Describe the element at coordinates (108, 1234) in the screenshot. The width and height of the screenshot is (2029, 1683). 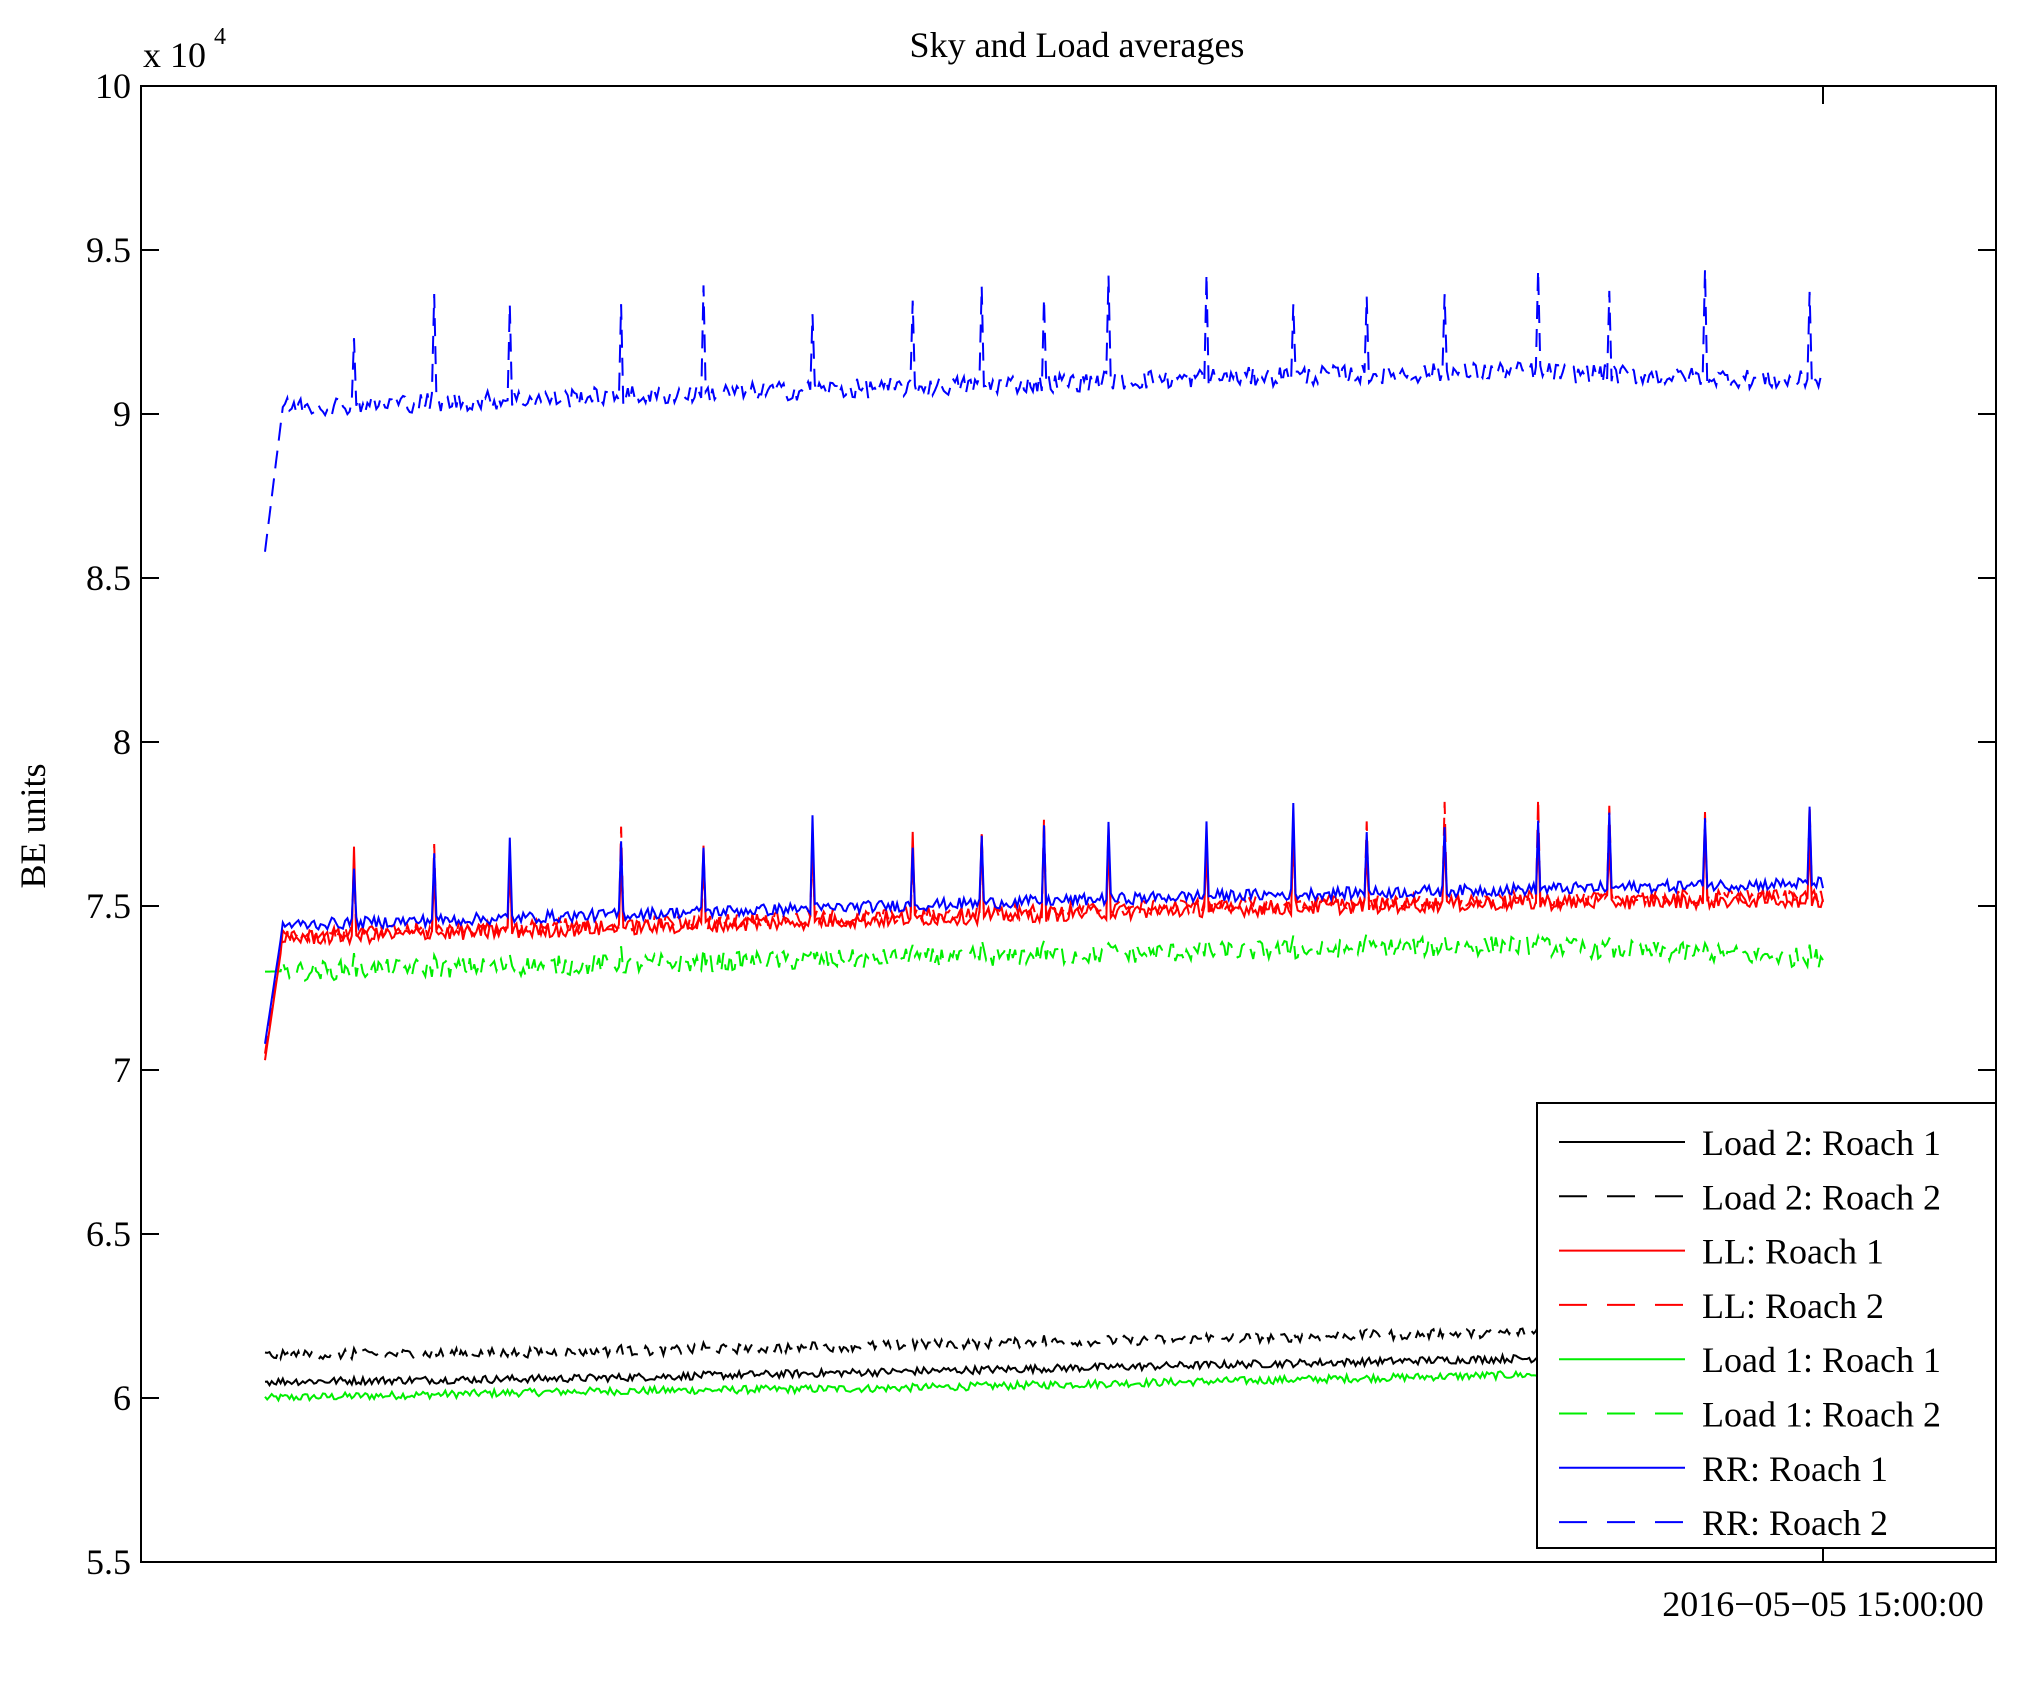
I see `y-tick-label: 6.5` at that location.